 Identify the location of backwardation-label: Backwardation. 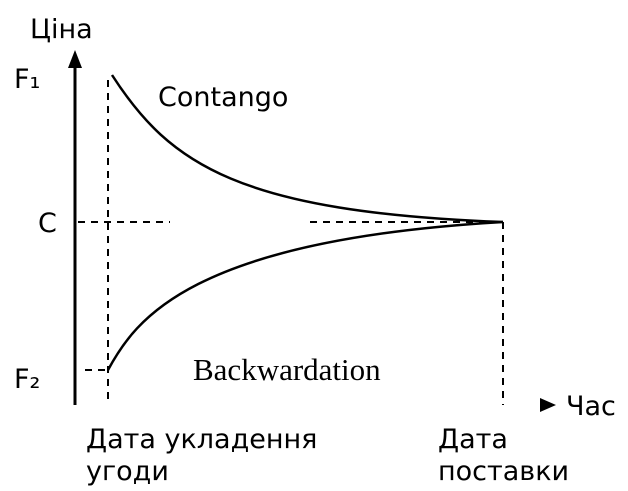
(287, 369).